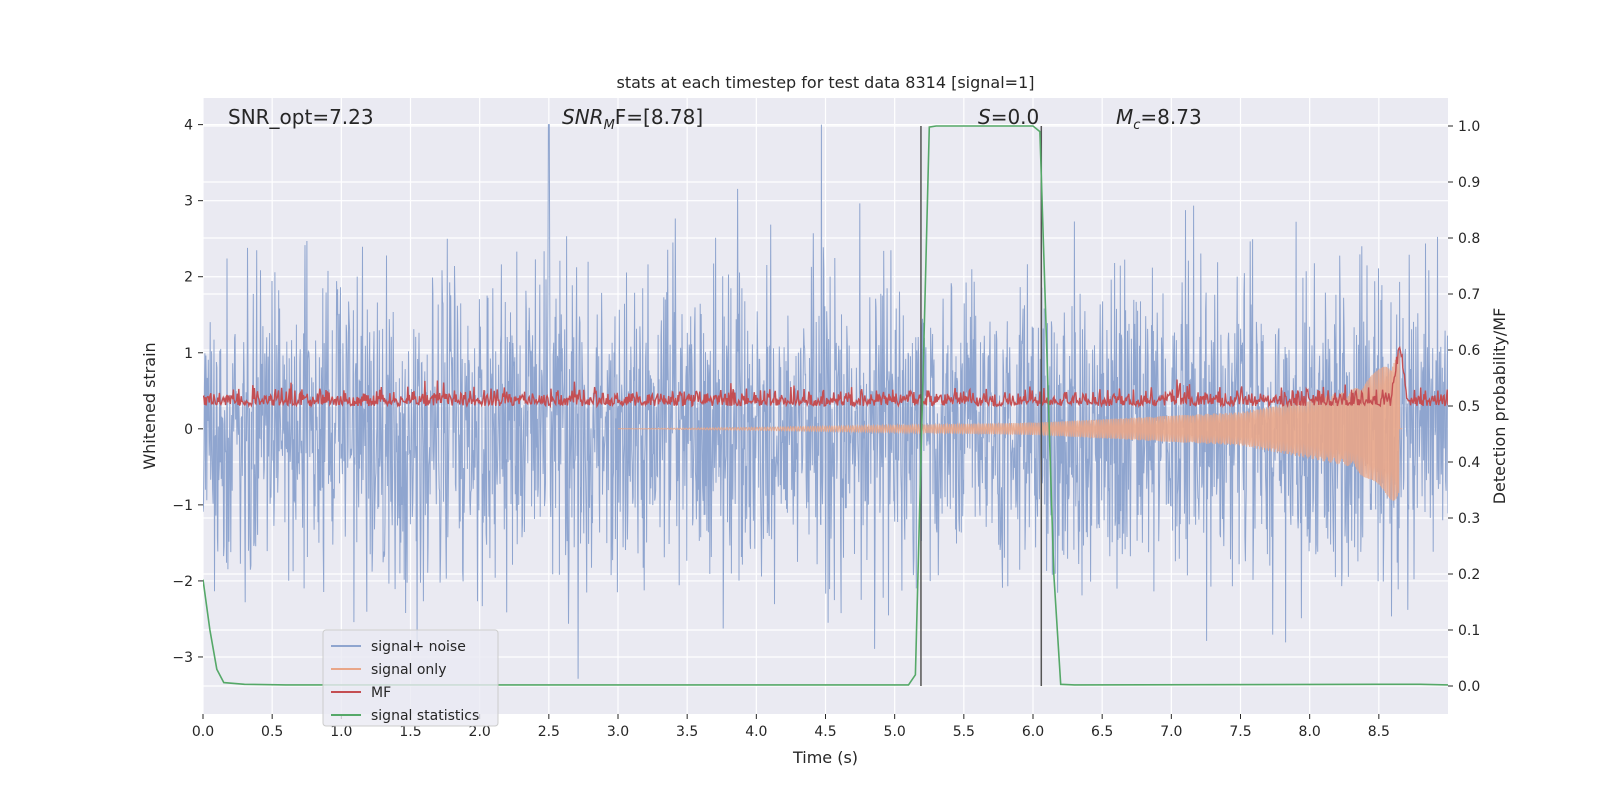 The image size is (1600, 800). Describe the element at coordinates (272, 732) in the screenshot. I see `x-tick-label: 0.5` at that location.